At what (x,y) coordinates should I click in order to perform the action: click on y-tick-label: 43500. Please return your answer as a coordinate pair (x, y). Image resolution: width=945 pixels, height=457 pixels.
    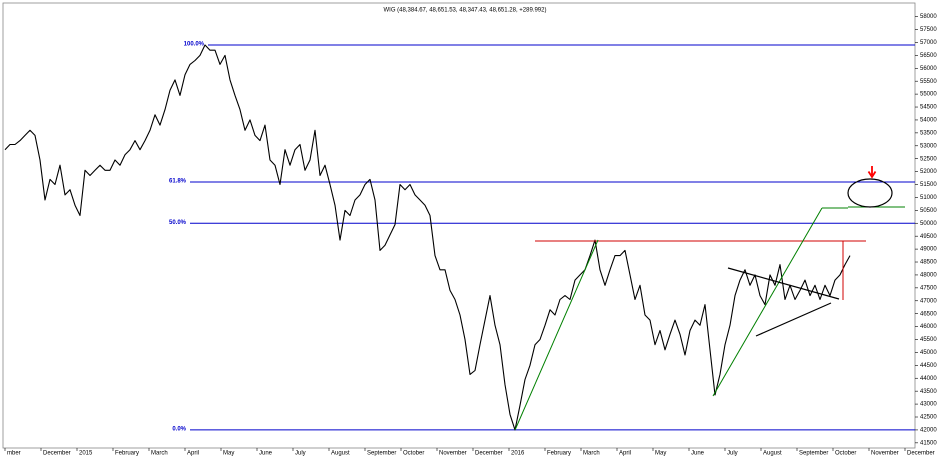
    Looking at the image, I should click on (928, 392).